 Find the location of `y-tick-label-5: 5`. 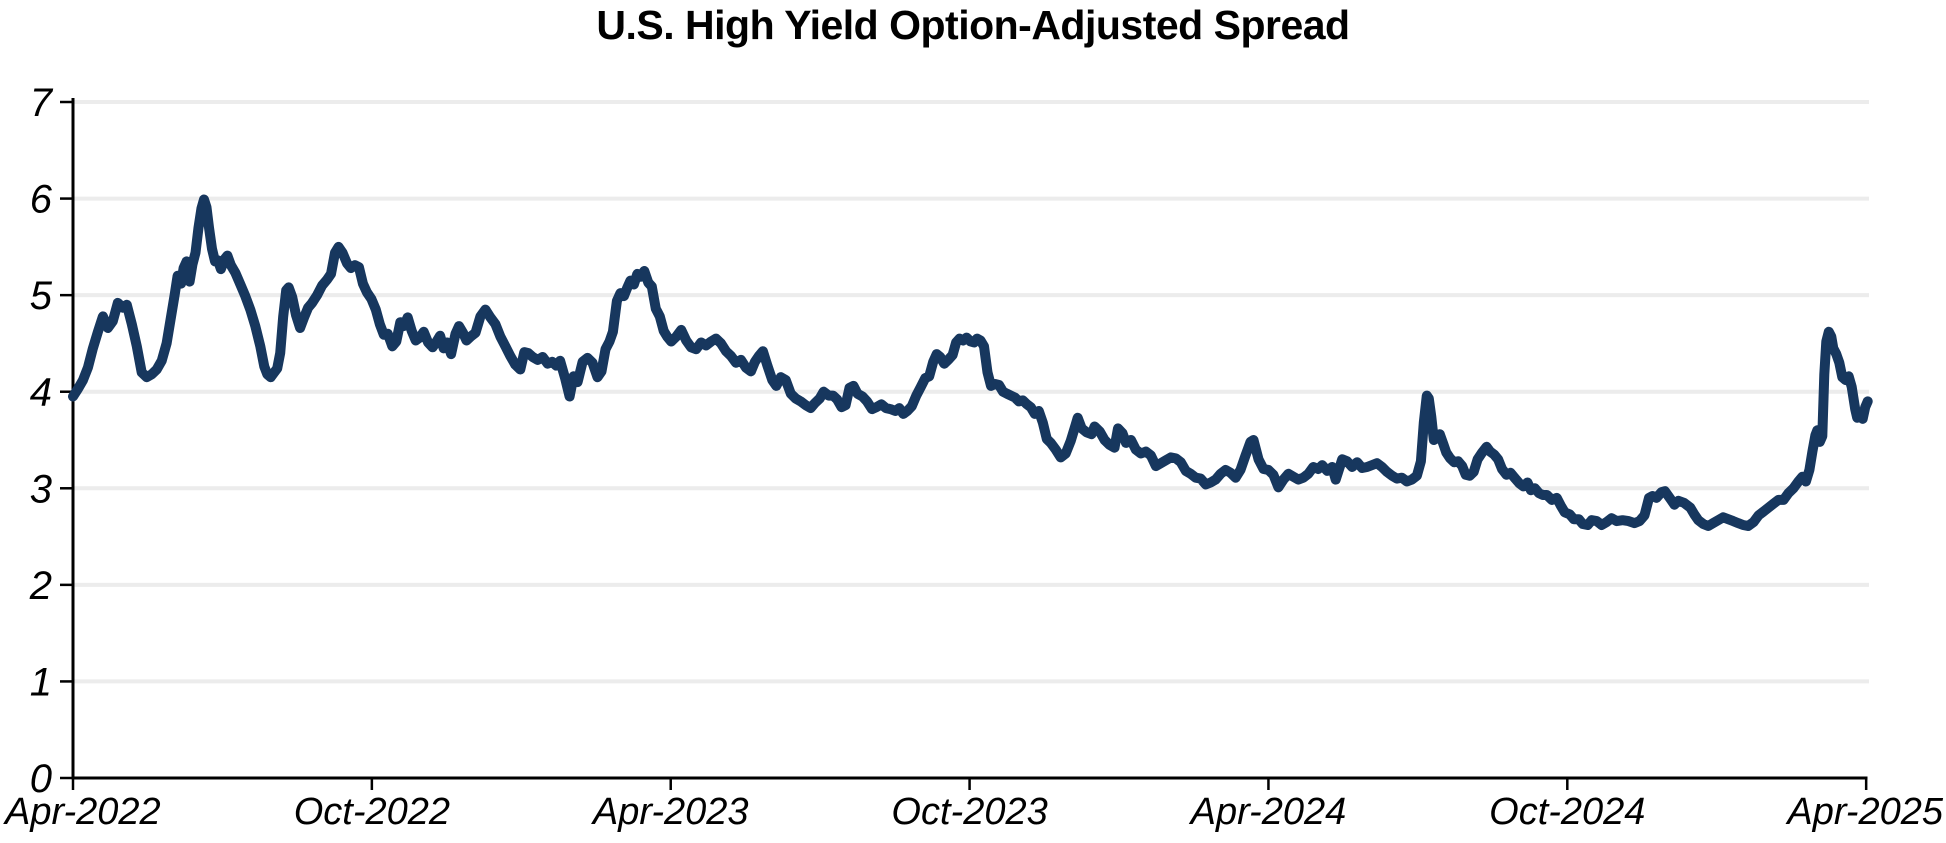

y-tick-label-5: 5 is located at coordinates (41, 296).